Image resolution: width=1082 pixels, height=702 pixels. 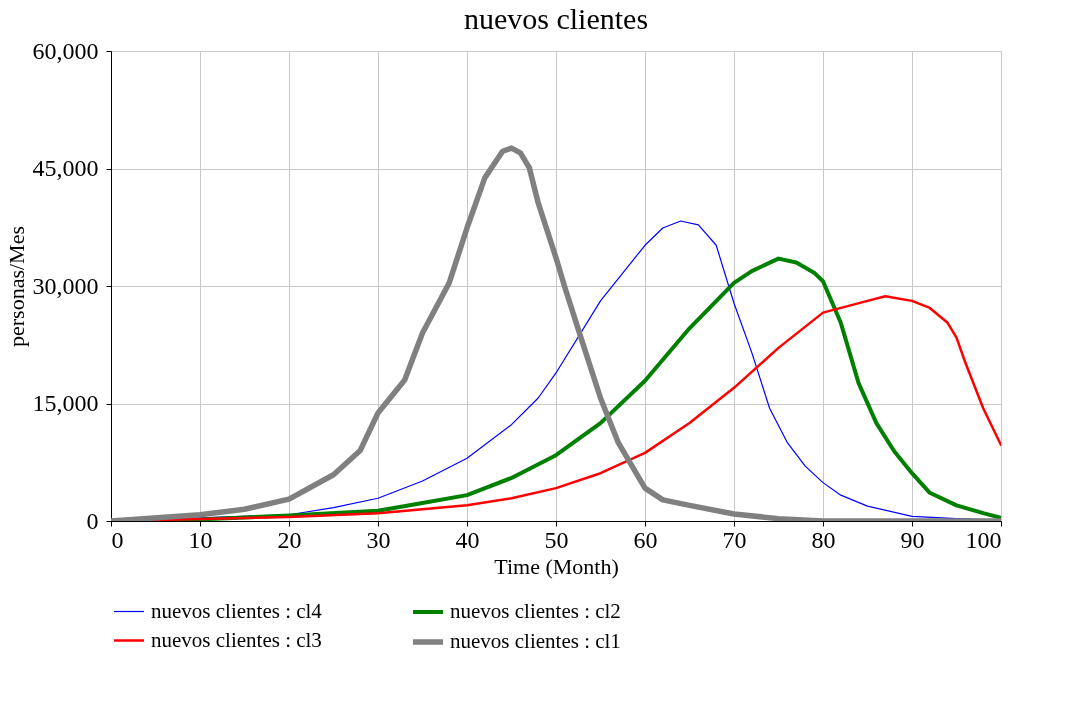 What do you see at coordinates (16, 286) in the screenshot?
I see `y-axis-title: personas/Mes` at bounding box center [16, 286].